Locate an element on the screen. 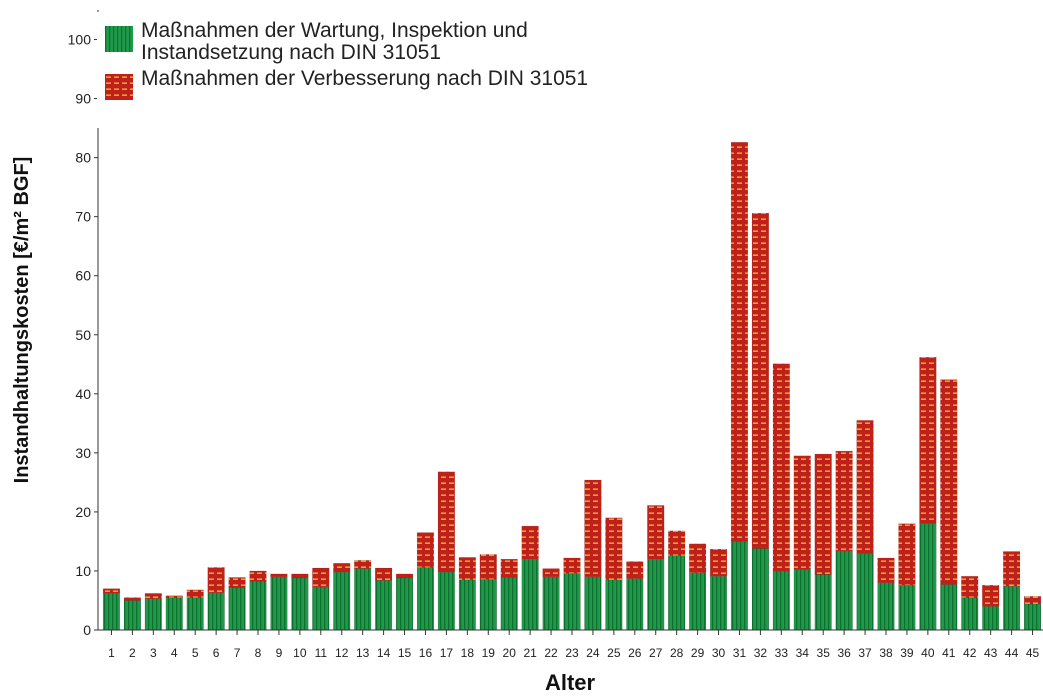  x-tick-label: 16 is located at coordinates (426, 653).